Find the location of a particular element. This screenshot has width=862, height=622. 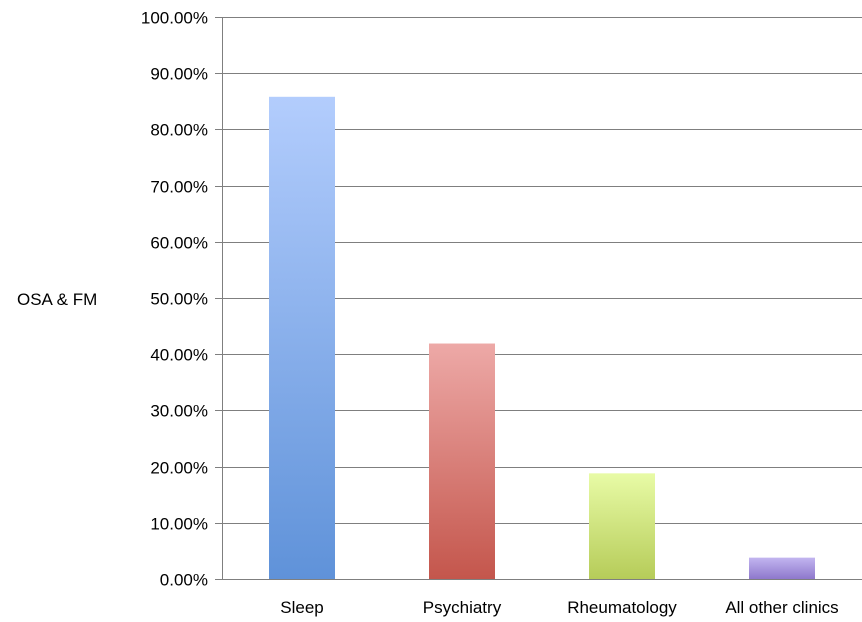

bar-sleep is located at coordinates (302, 337).